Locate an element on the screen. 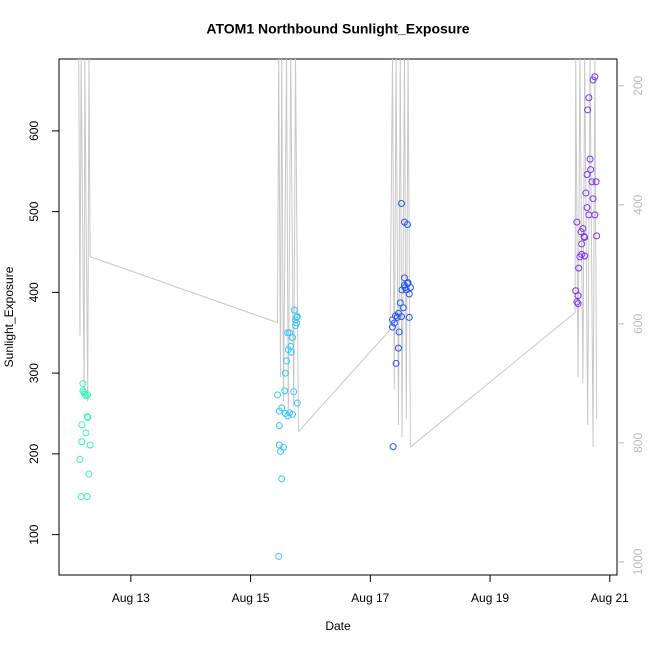  x-tick-label: Aug 21 is located at coordinates (610, 598).